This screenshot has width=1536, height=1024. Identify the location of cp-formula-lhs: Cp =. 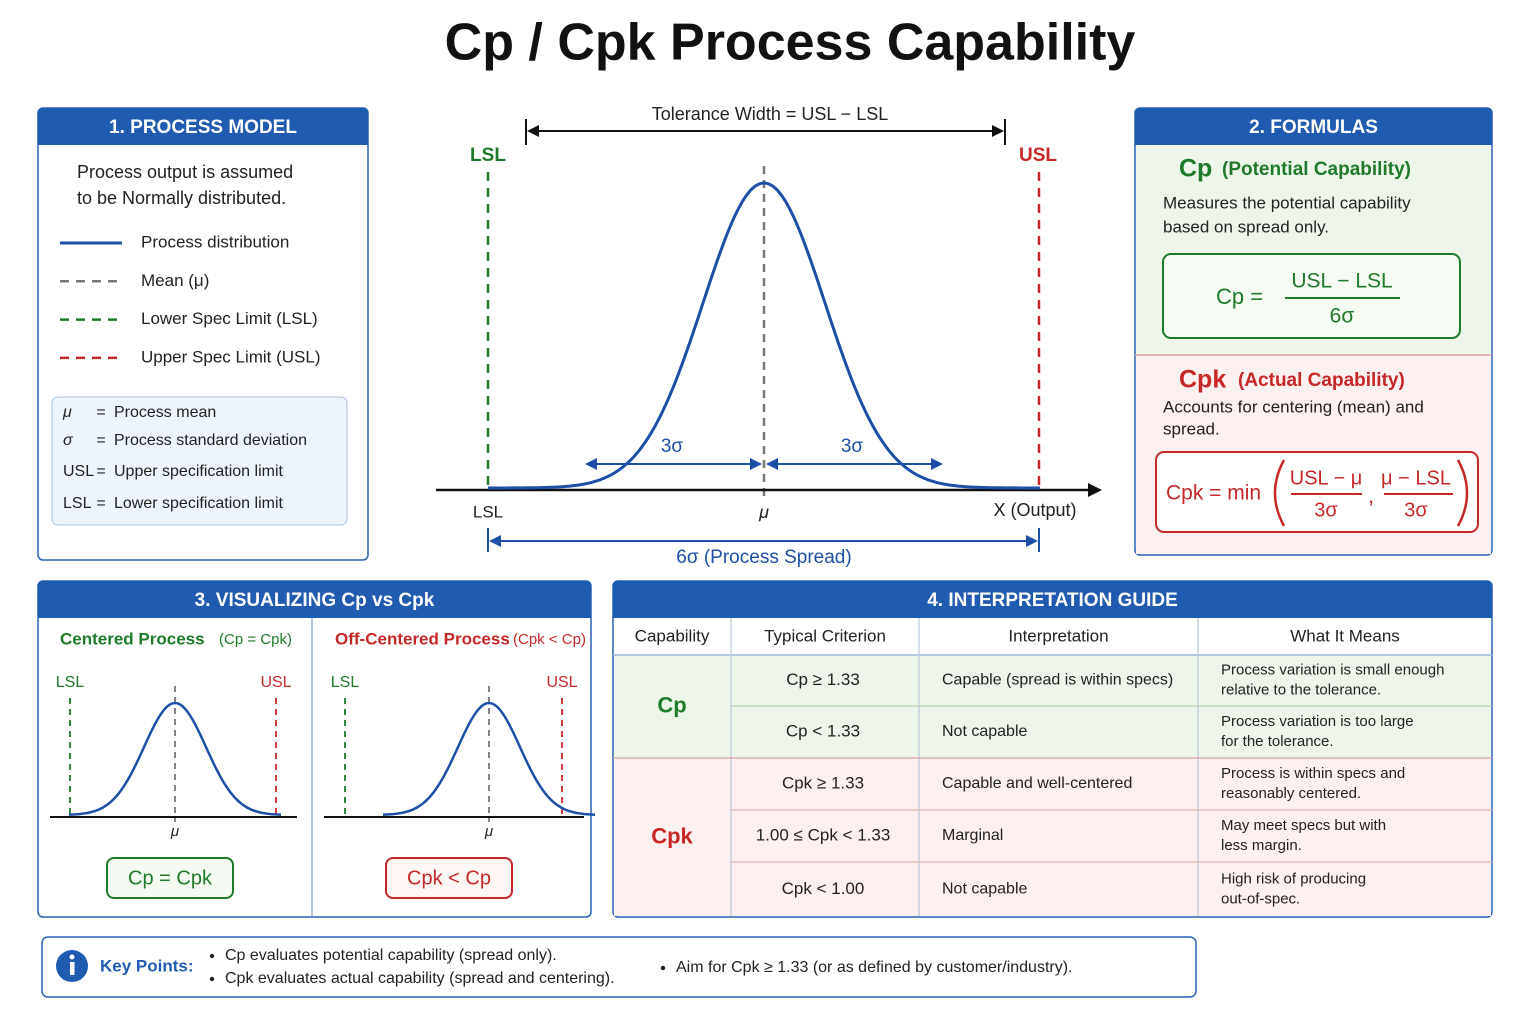
(1239, 296).